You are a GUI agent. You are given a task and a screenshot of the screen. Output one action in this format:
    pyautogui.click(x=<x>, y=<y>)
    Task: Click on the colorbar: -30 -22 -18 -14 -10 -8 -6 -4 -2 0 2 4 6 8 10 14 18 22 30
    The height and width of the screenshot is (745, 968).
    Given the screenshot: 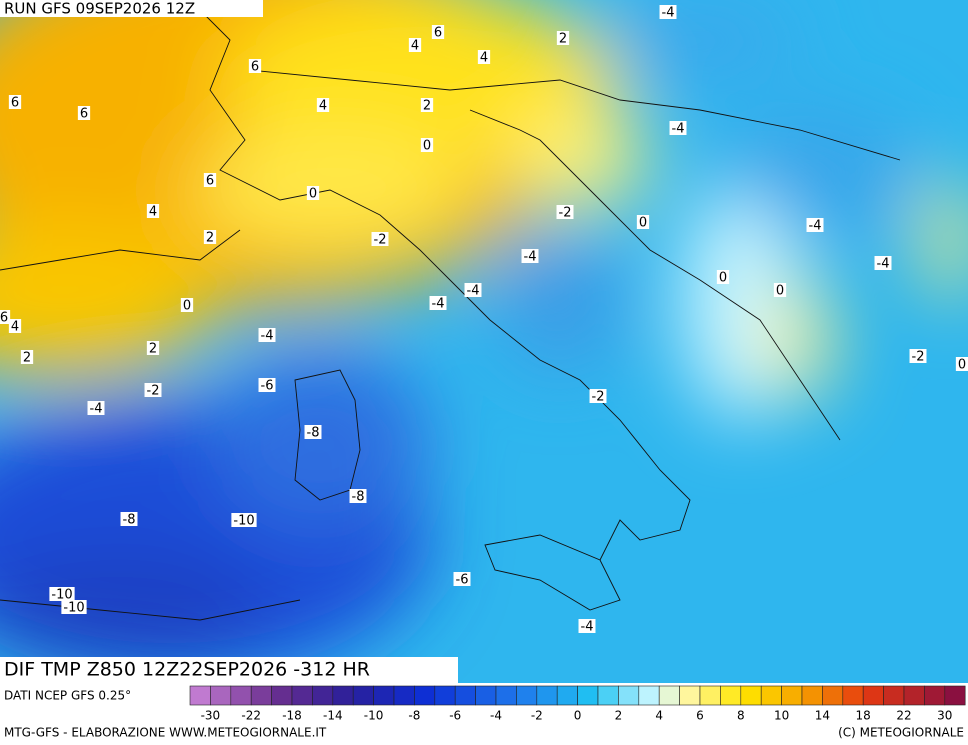 What is the action you would take?
    pyautogui.click(x=577, y=704)
    